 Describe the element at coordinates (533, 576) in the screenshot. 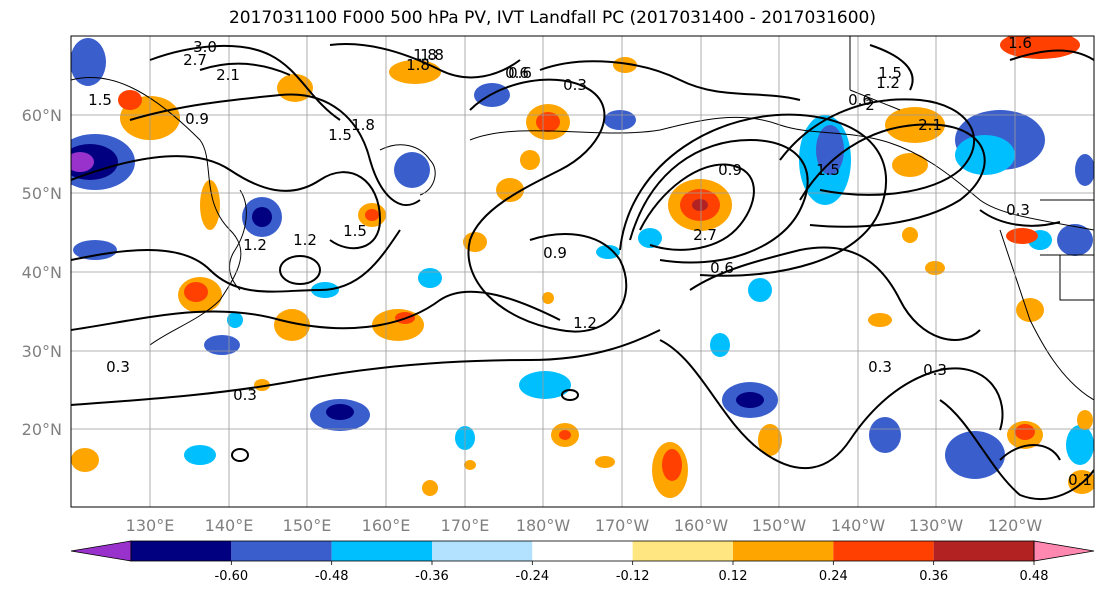

I see `colorbar-tick-label: -0.24` at that location.